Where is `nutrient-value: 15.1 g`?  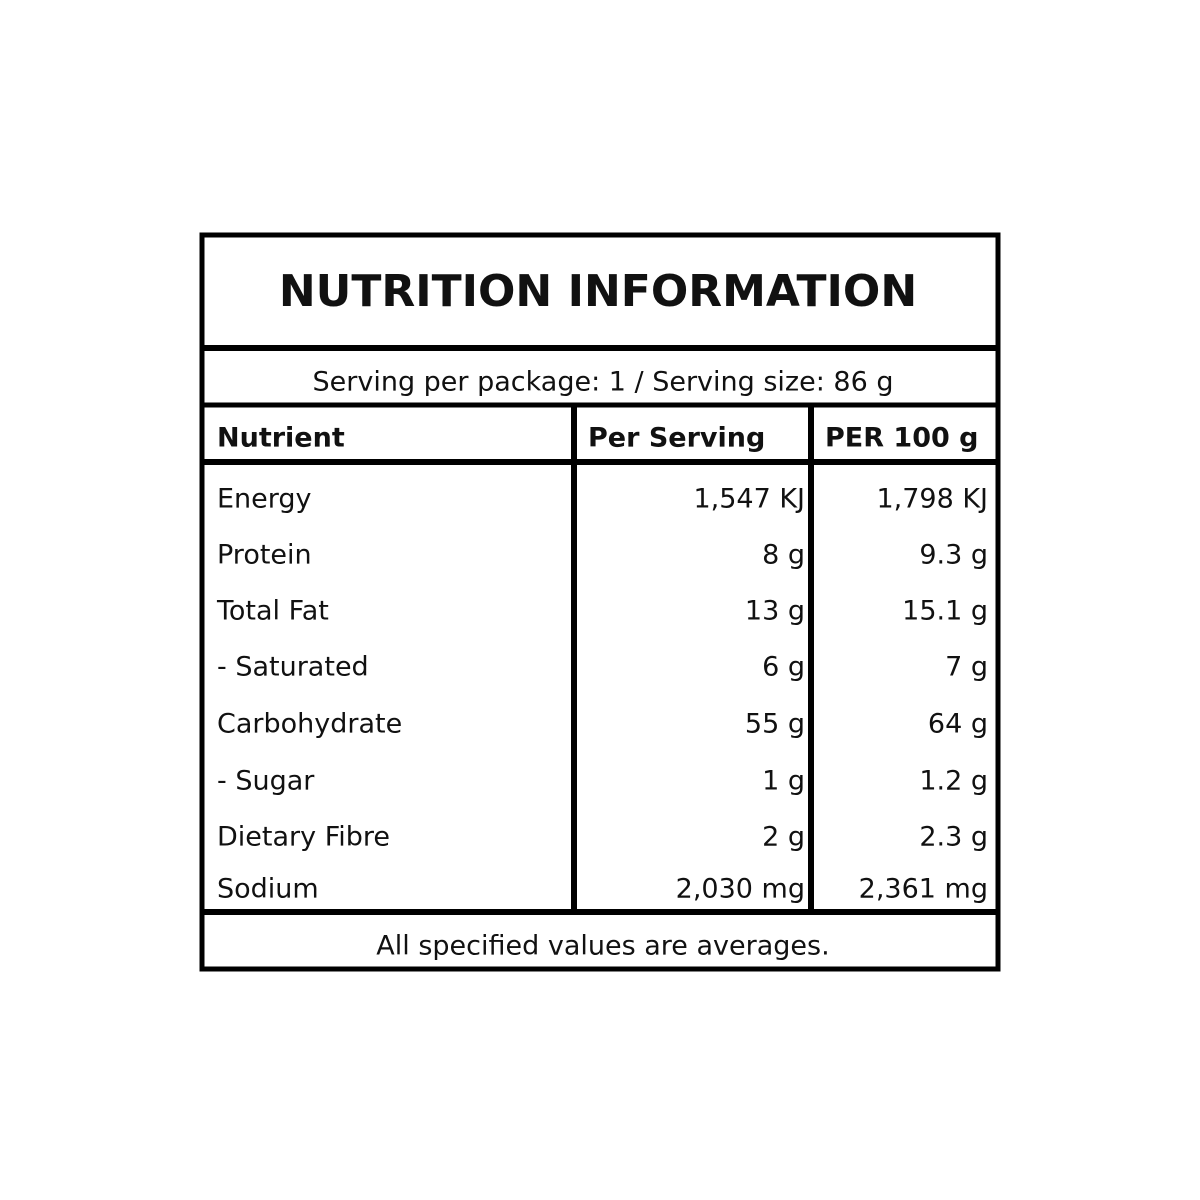
nutrient-value: 15.1 g is located at coordinates (945, 611).